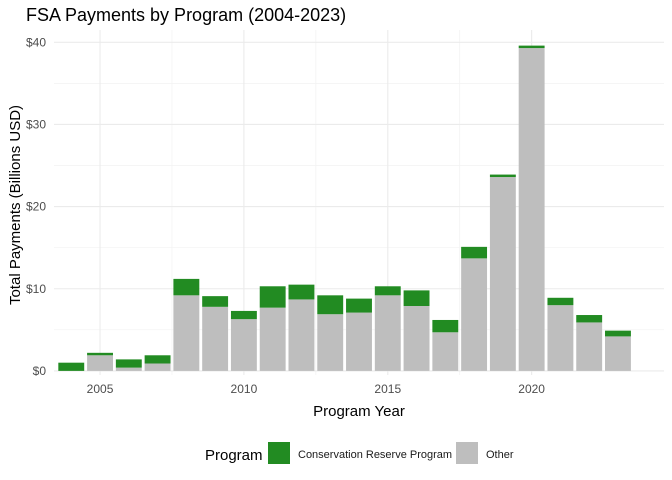 The width and height of the screenshot is (672, 480). Describe the element at coordinates (589, 319) in the screenshot. I see `bar-2022-conservation-reserve-program` at that location.